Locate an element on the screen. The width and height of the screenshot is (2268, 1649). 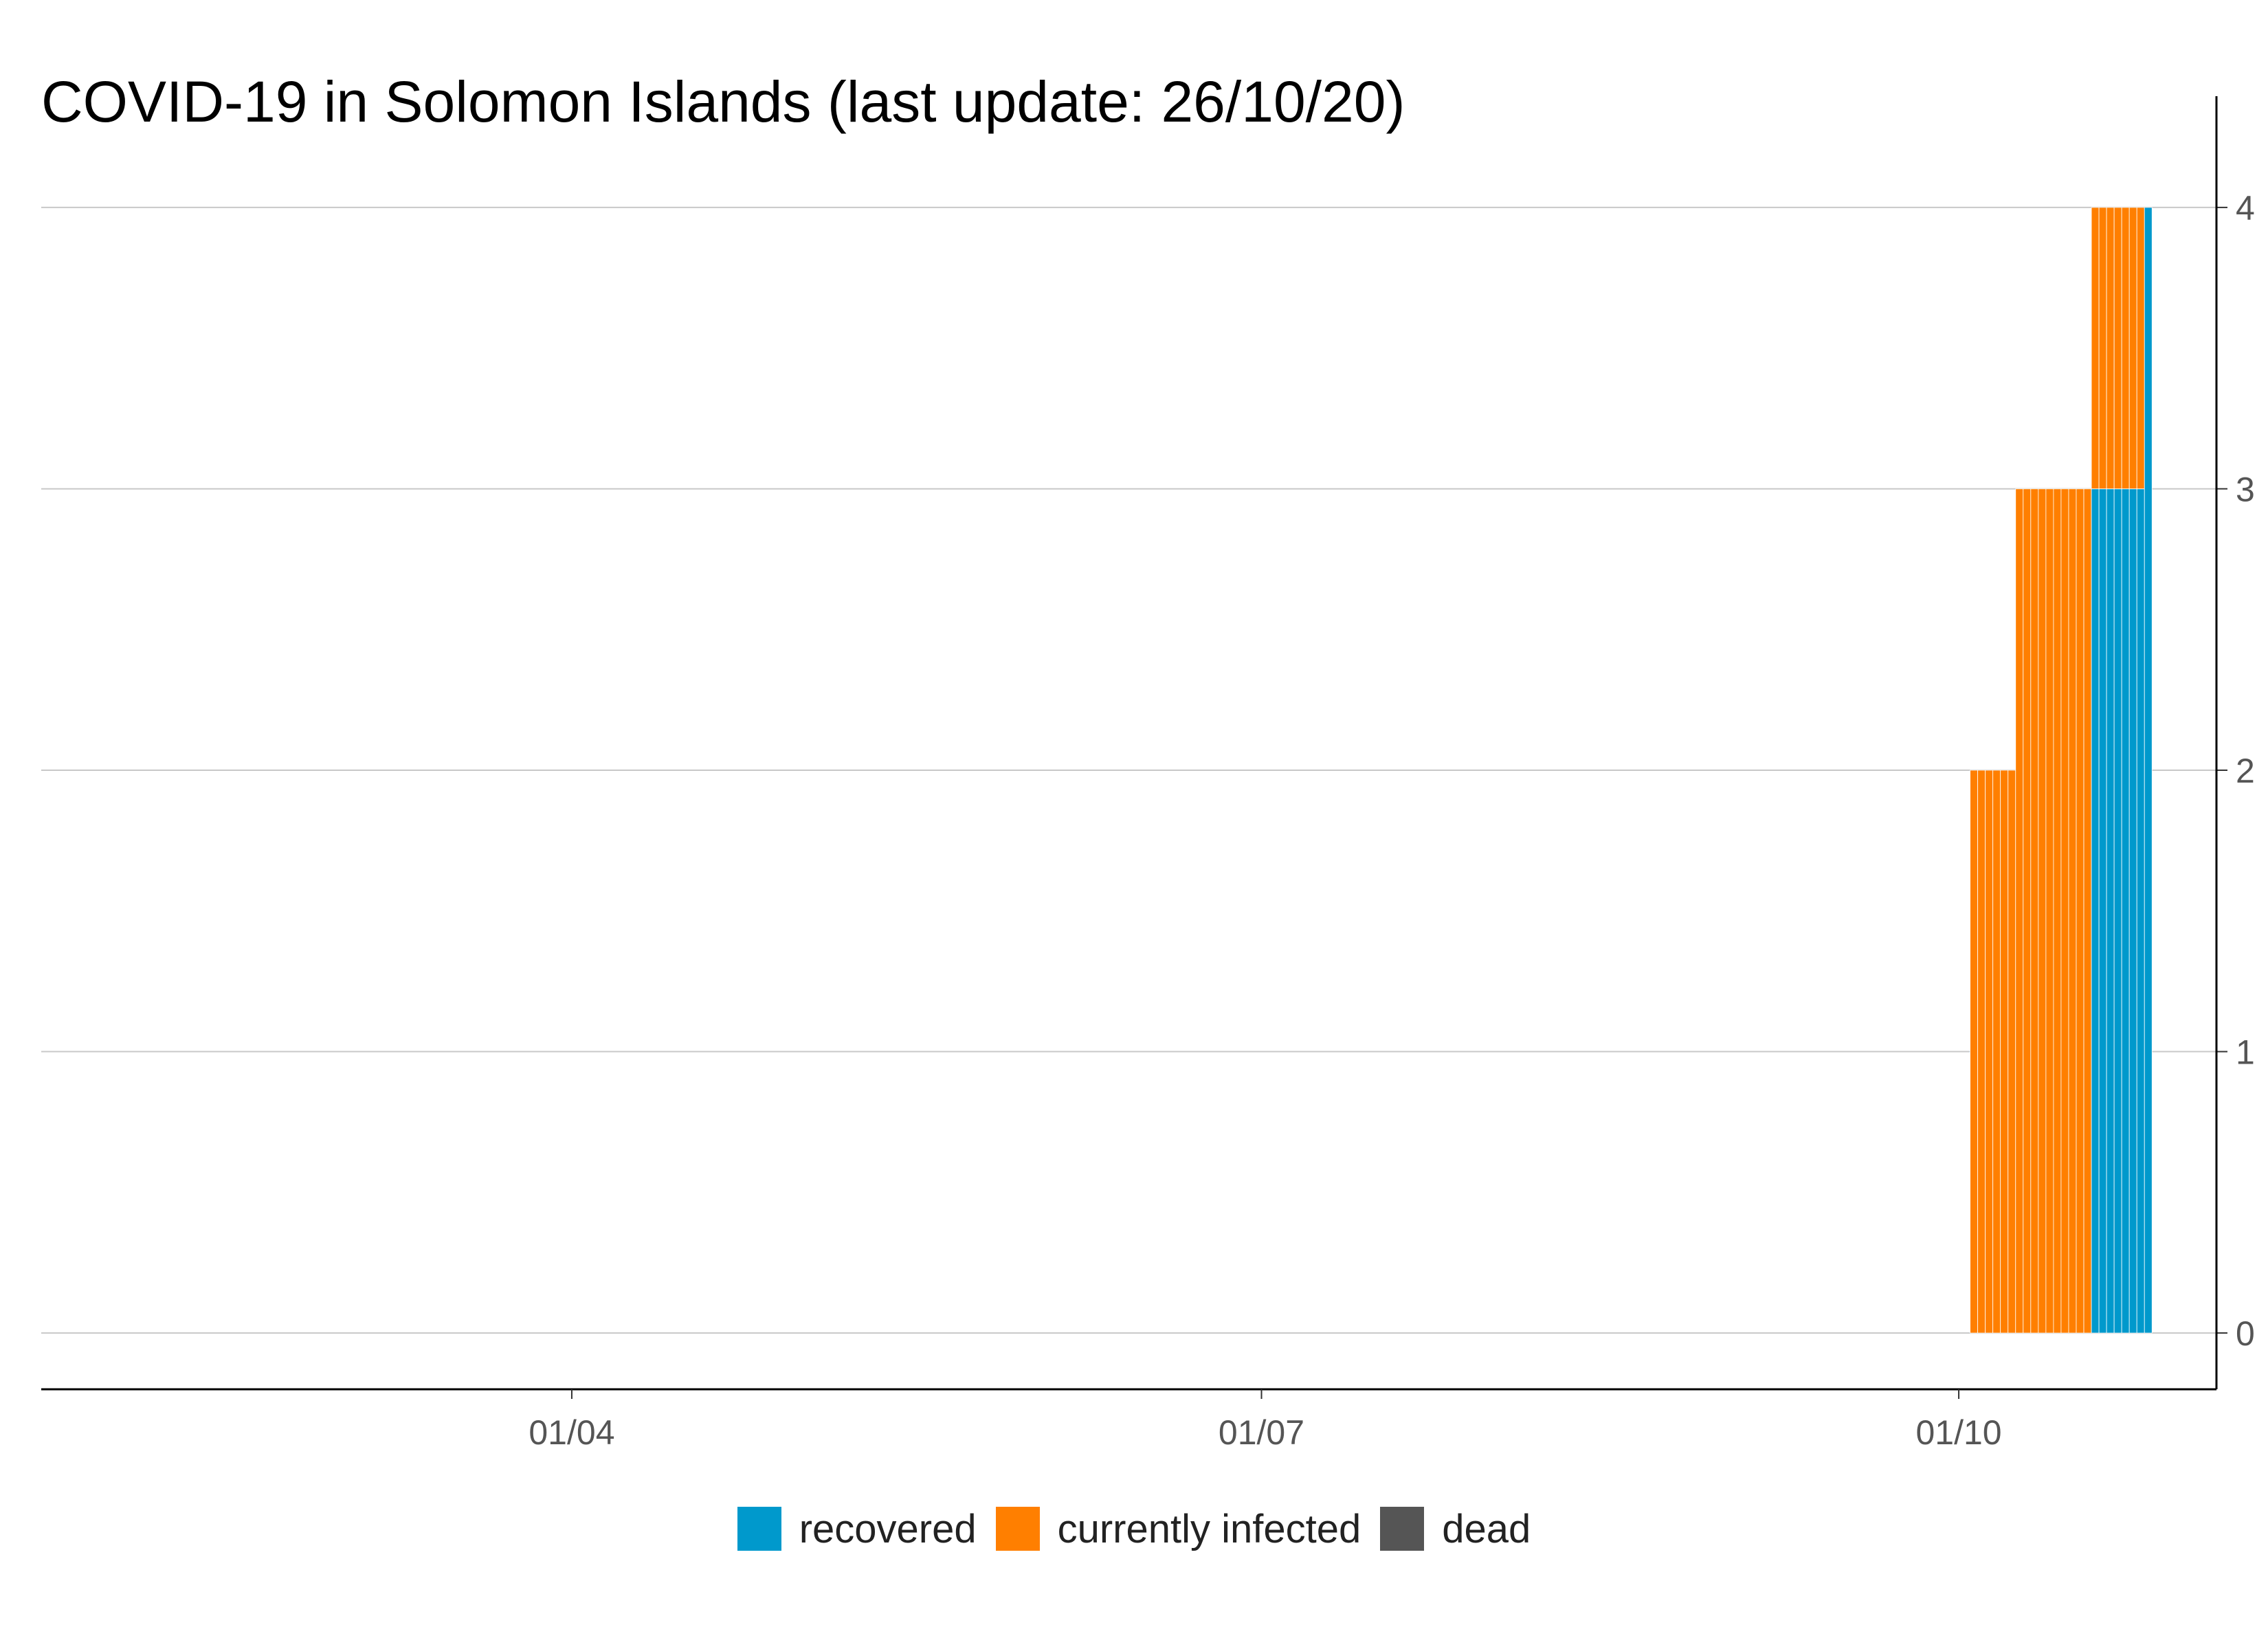
y-tick-label-1: 1 is located at coordinates (2245, 1052).